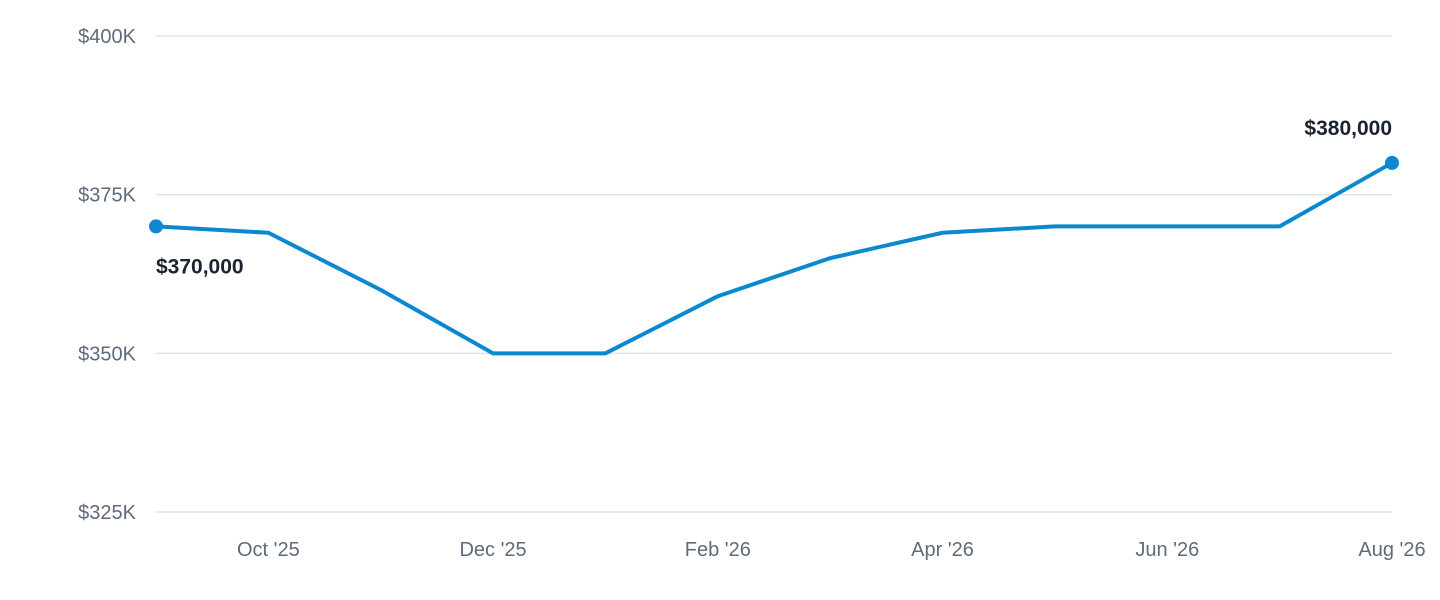 The height and width of the screenshot is (600, 1440). Describe the element at coordinates (107, 275) in the screenshot. I see `y-axis-ticks: $325K $350K $375K $400K` at that location.